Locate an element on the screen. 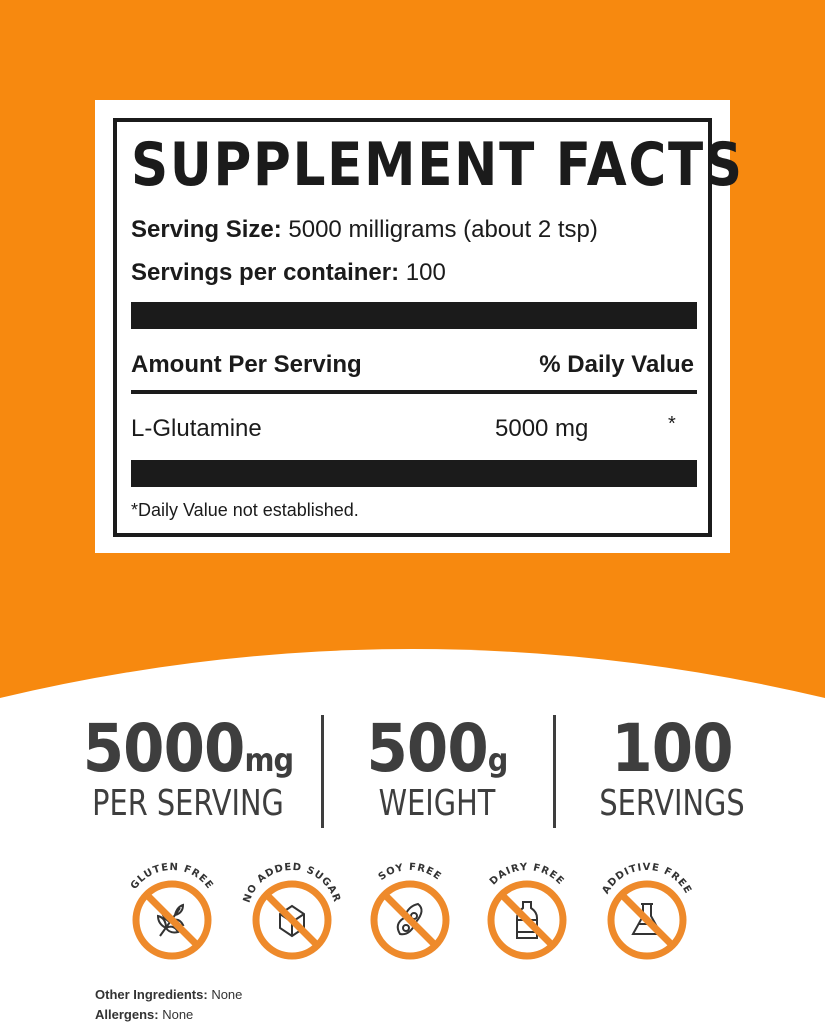  divider-thin is located at coordinates (414, 392).